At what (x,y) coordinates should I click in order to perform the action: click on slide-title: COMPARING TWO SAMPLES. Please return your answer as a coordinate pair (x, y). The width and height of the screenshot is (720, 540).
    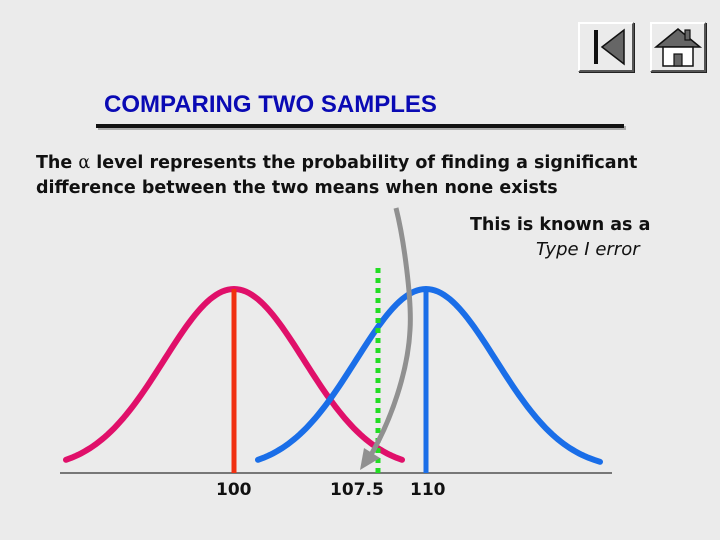
    Looking at the image, I should click on (270, 104).